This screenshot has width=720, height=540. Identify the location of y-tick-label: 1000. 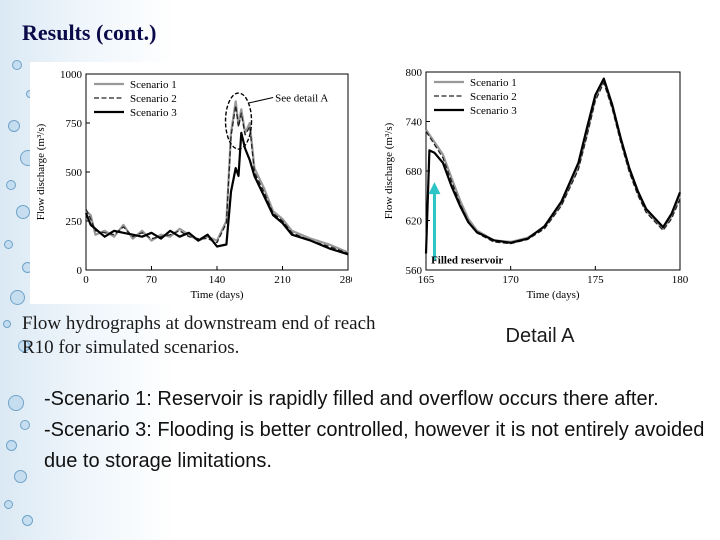
(71, 75).